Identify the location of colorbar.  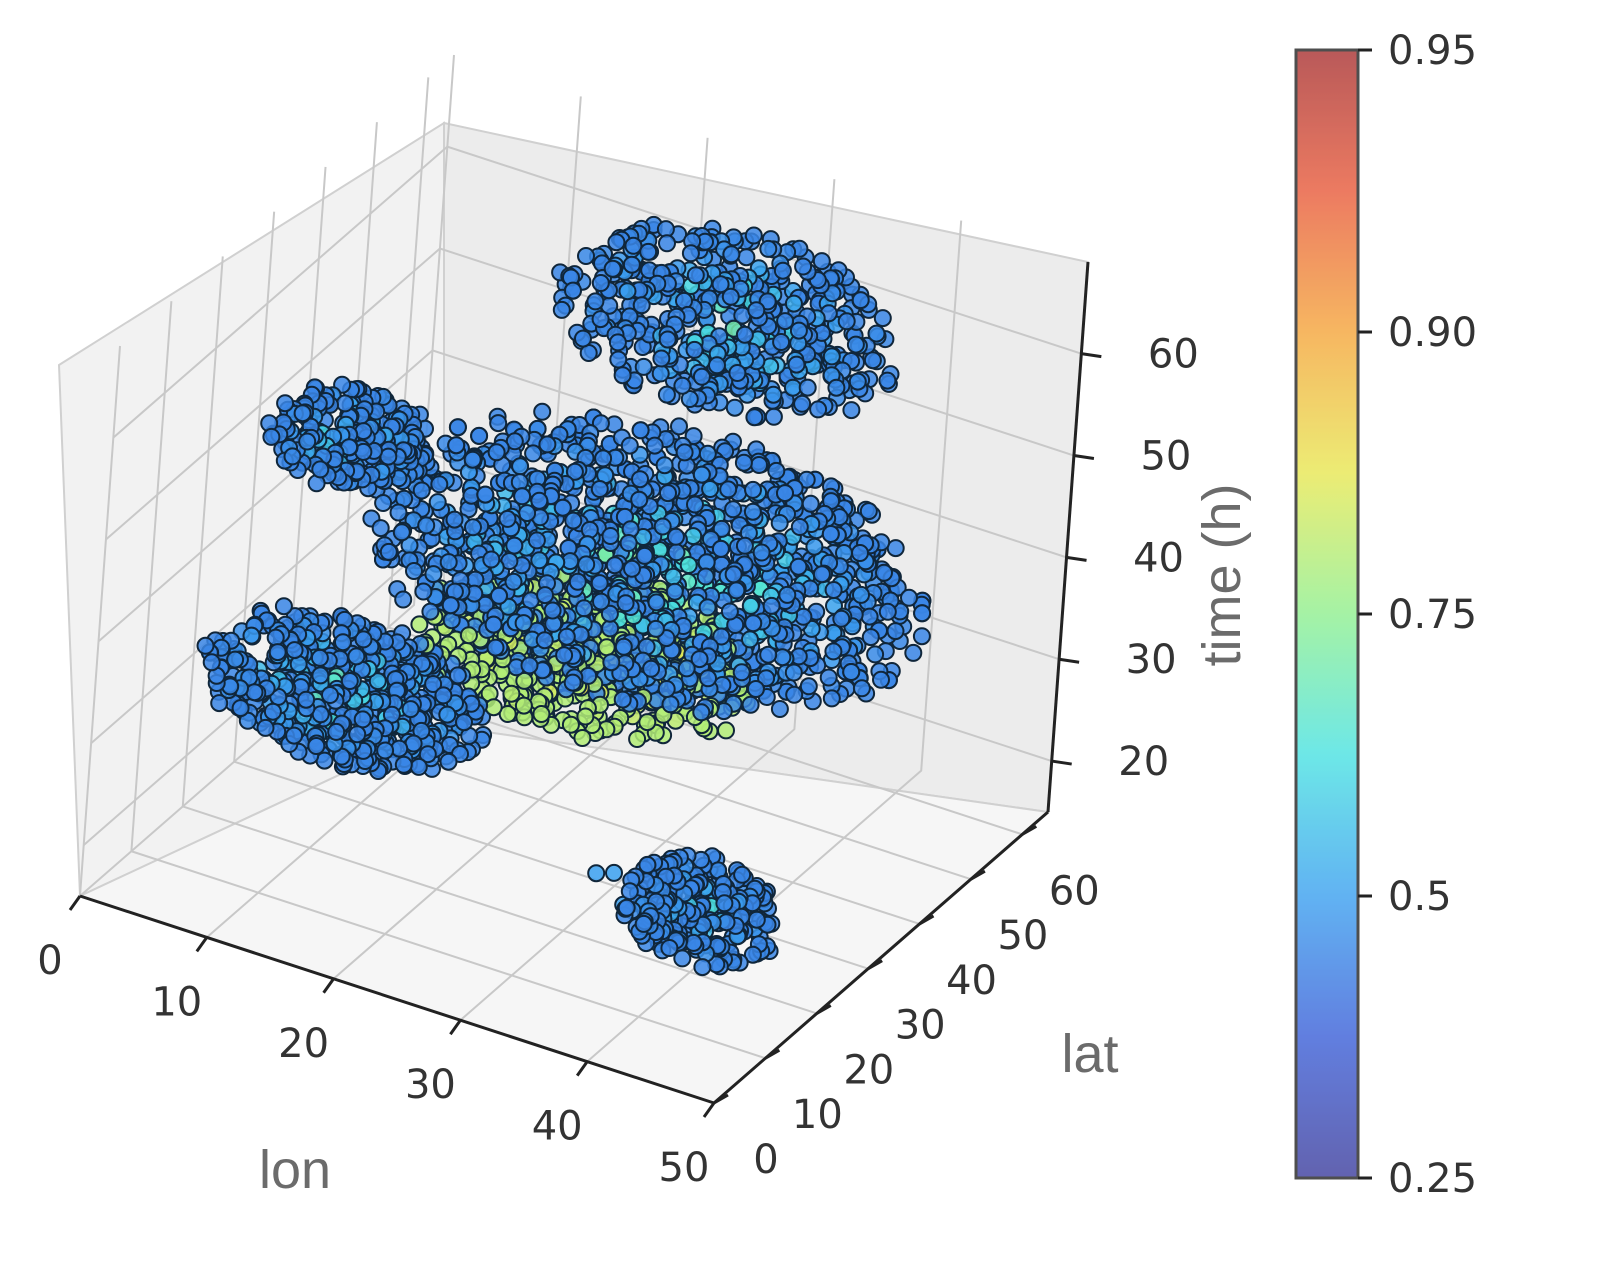
(1327, 614).